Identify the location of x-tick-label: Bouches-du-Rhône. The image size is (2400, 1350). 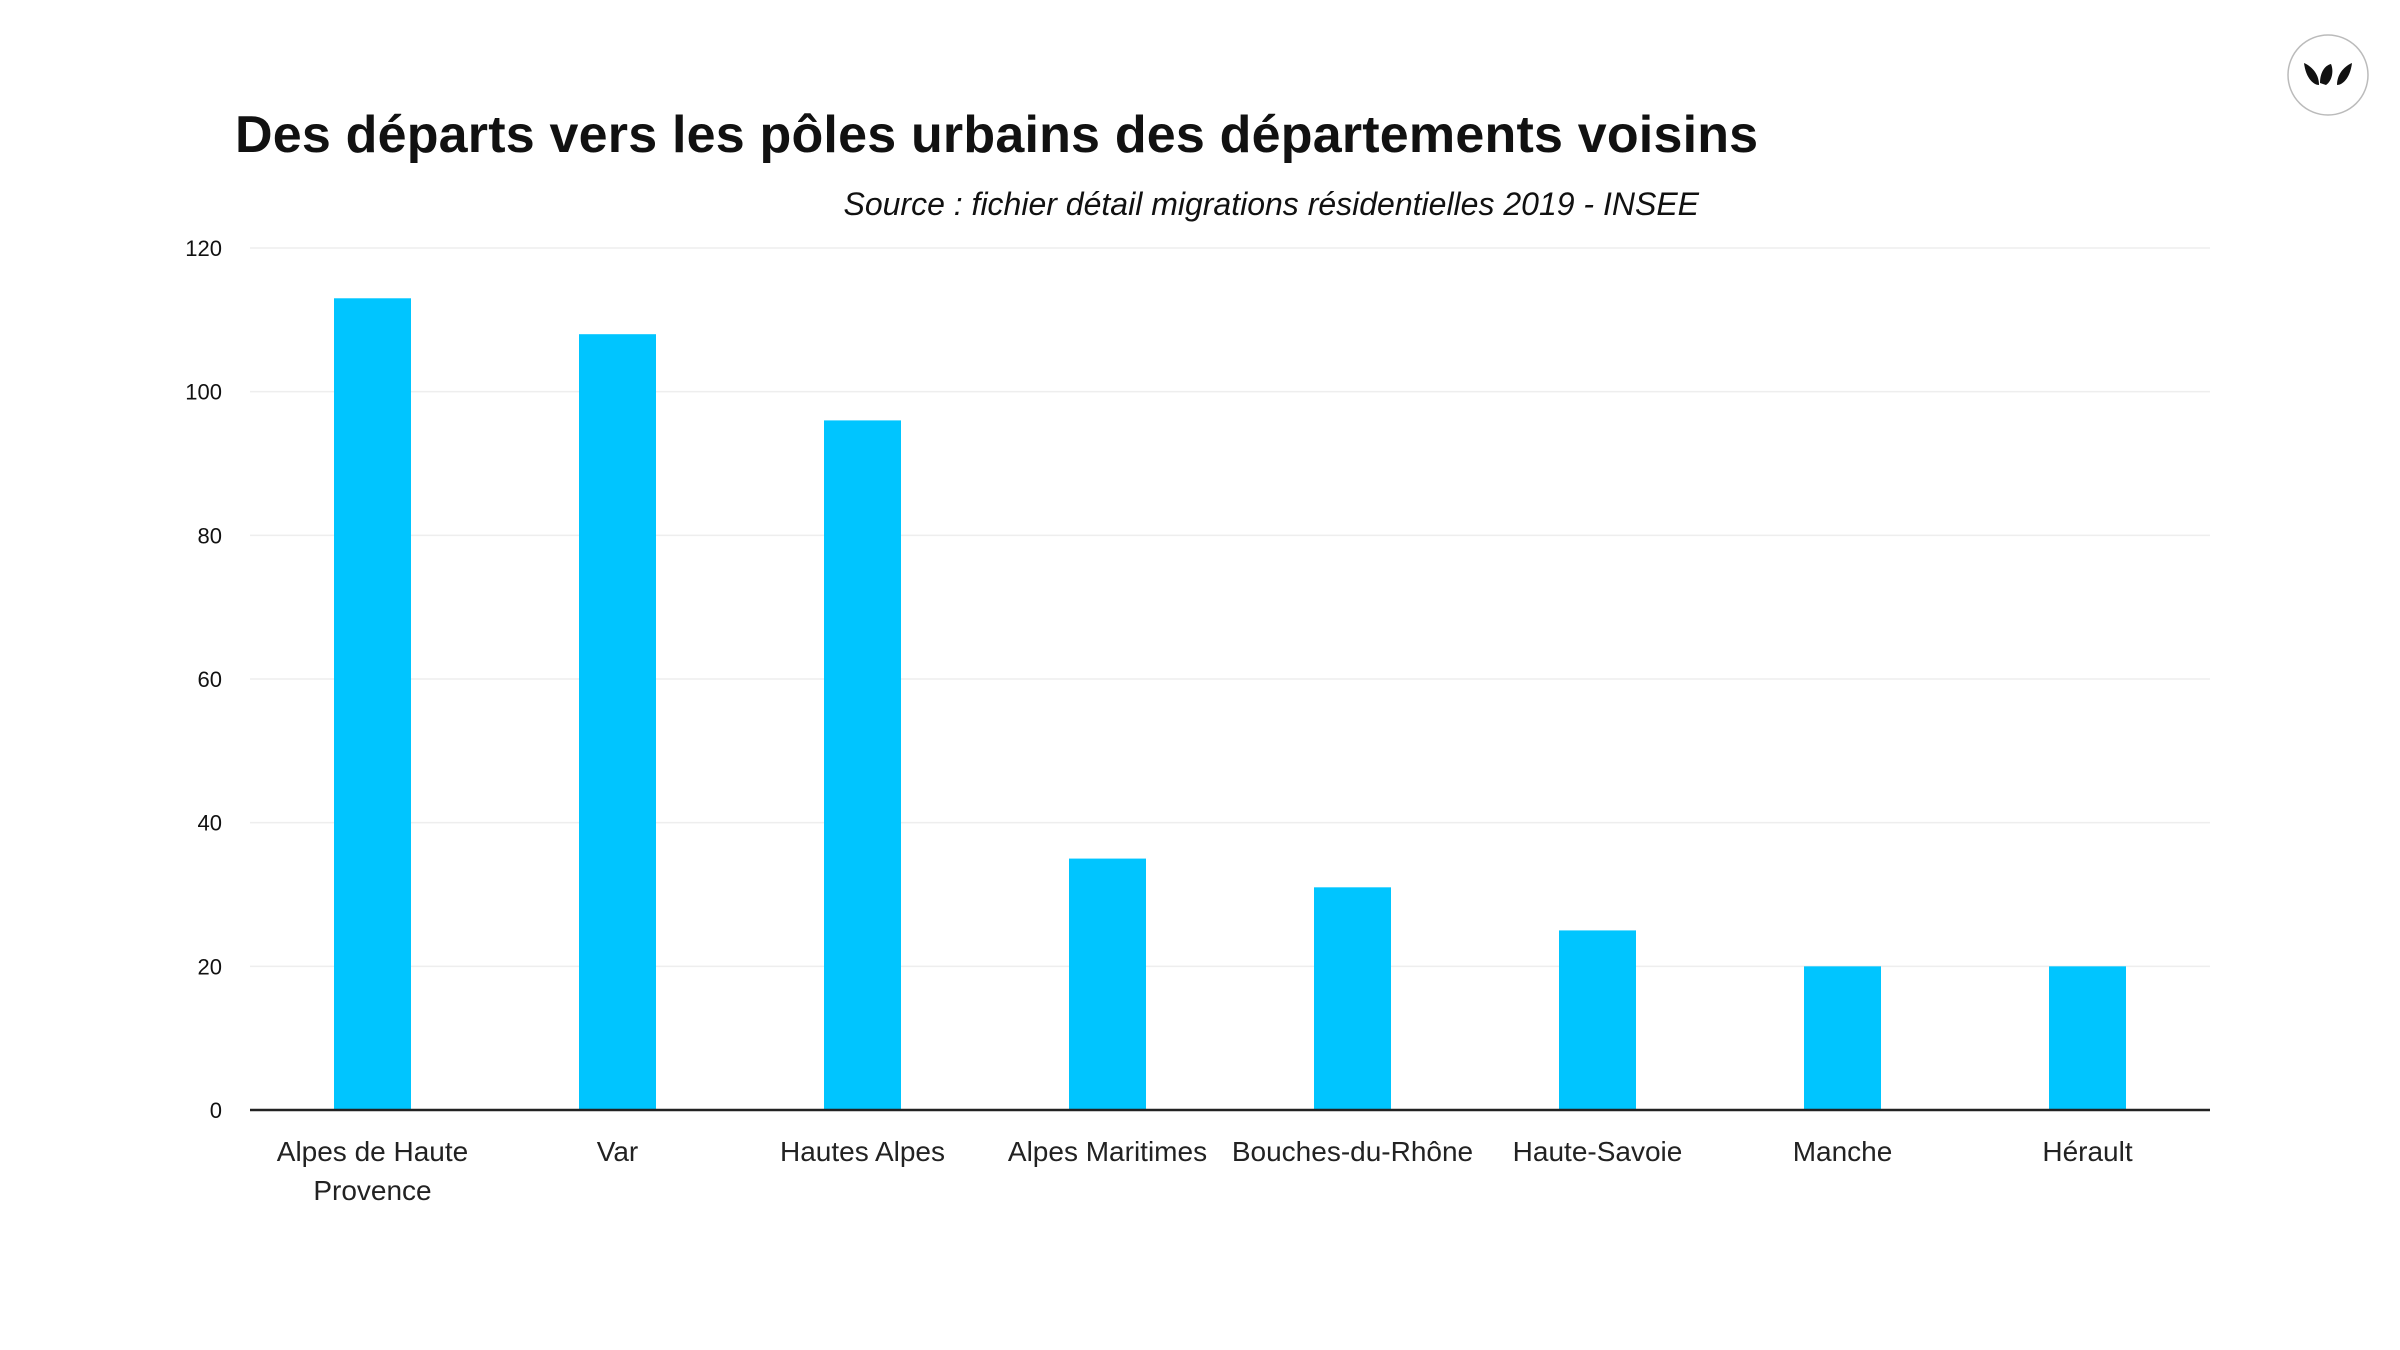
(1352, 1151).